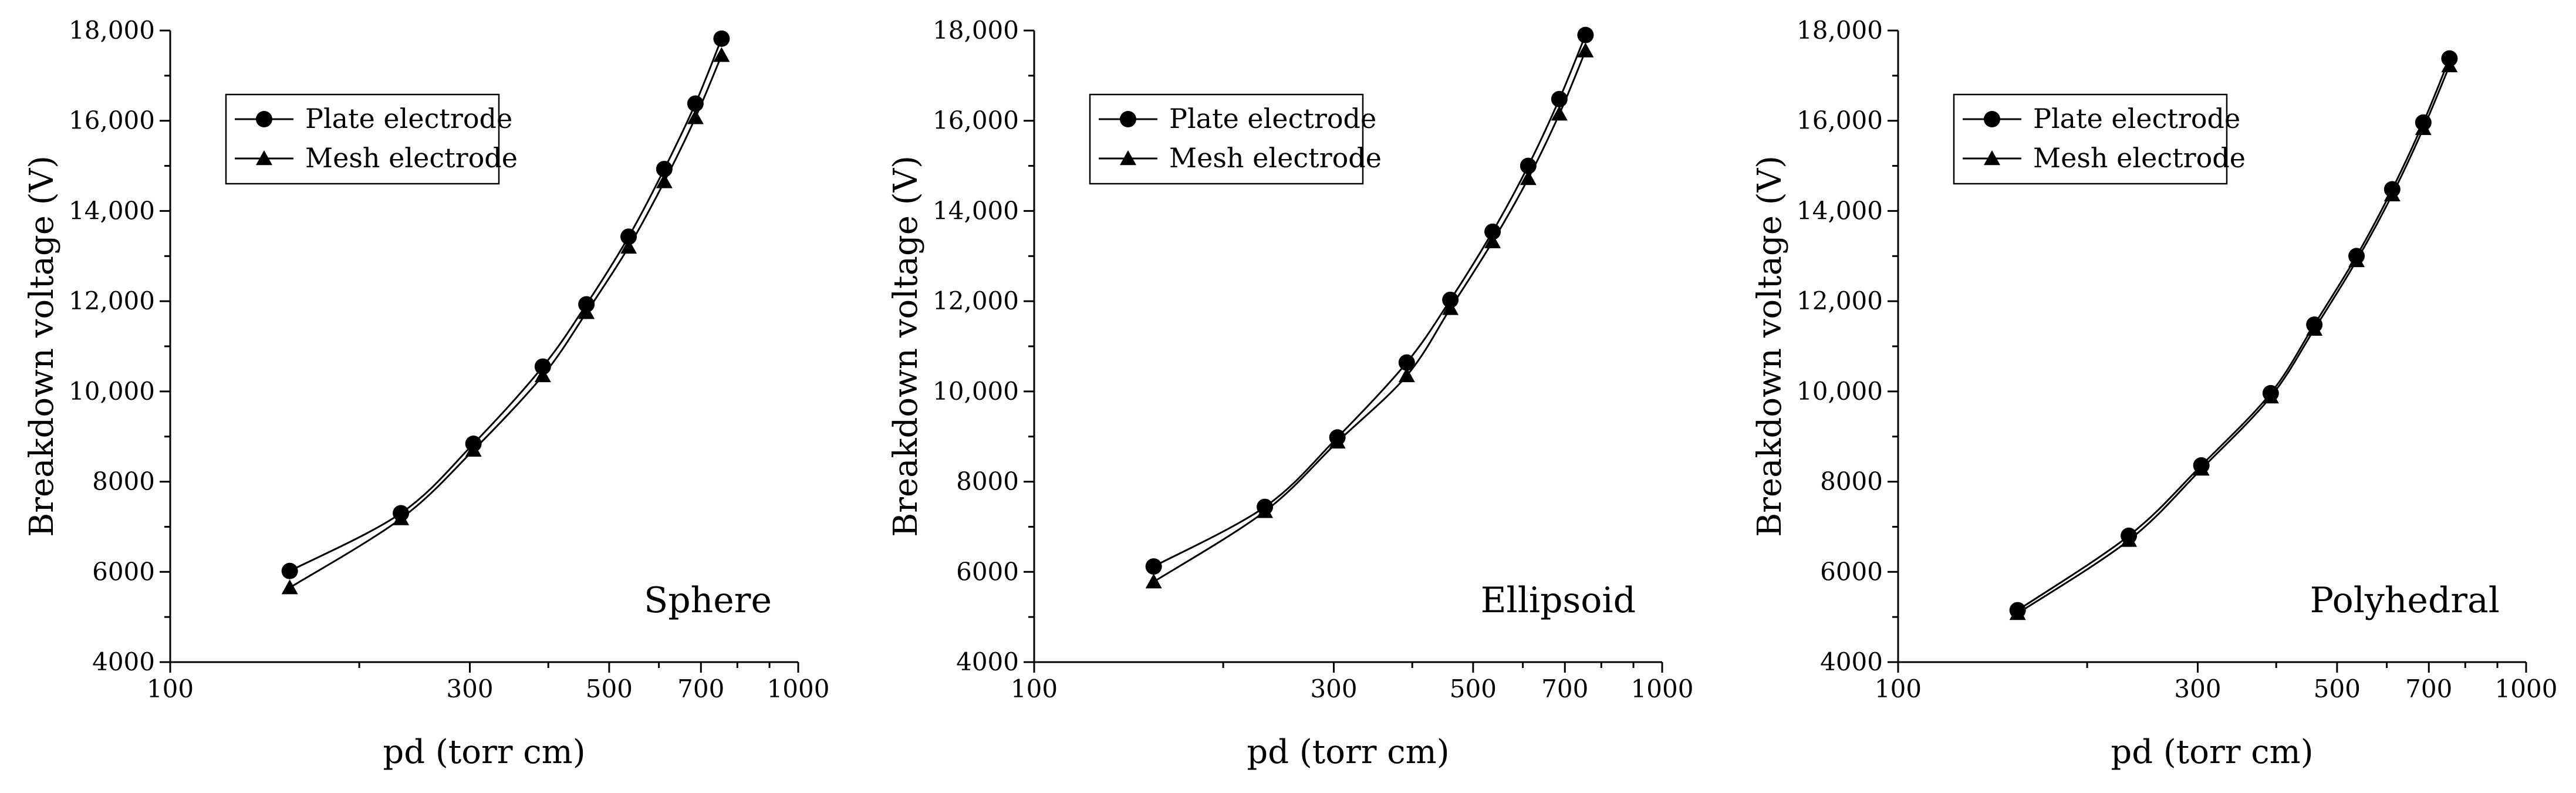 The width and height of the screenshot is (2576, 793). I want to click on panel-label: Polyhedral, so click(2405, 600).